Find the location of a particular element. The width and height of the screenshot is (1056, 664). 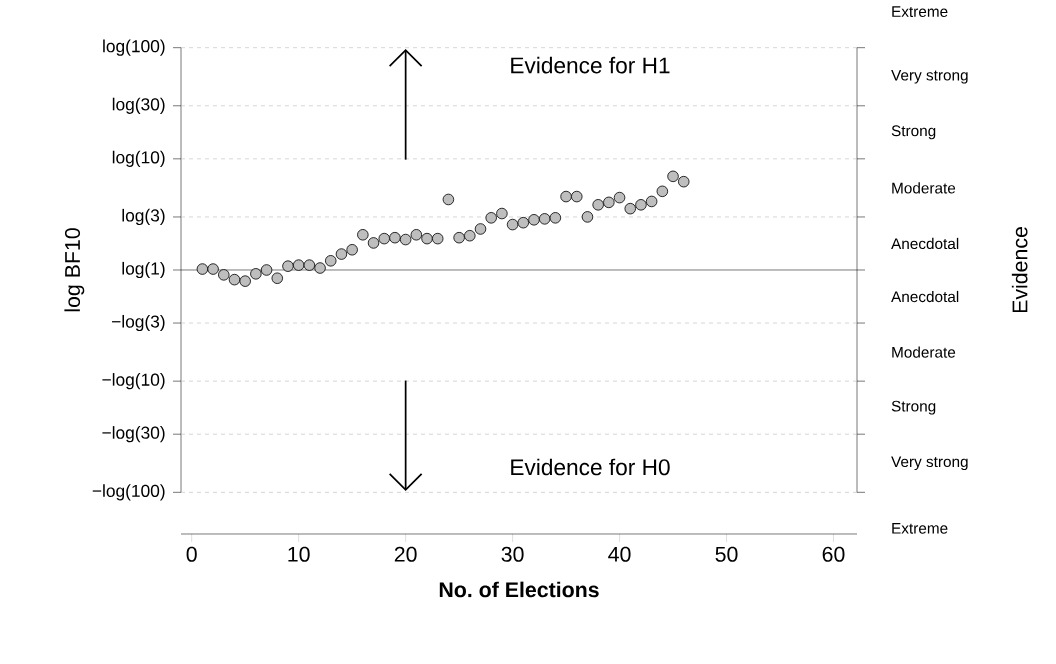

x-tick-label: 60 is located at coordinates (833, 554).